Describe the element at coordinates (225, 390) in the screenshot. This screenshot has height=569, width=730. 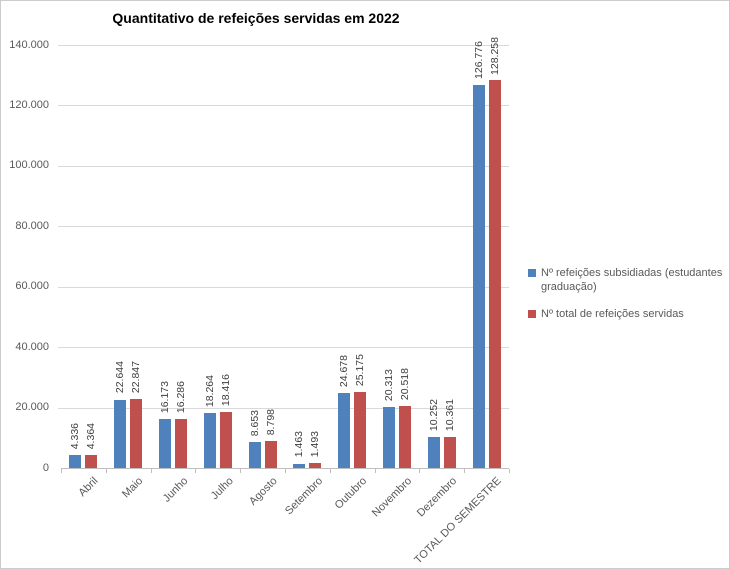
I see `bar-value-label: 18.416` at that location.